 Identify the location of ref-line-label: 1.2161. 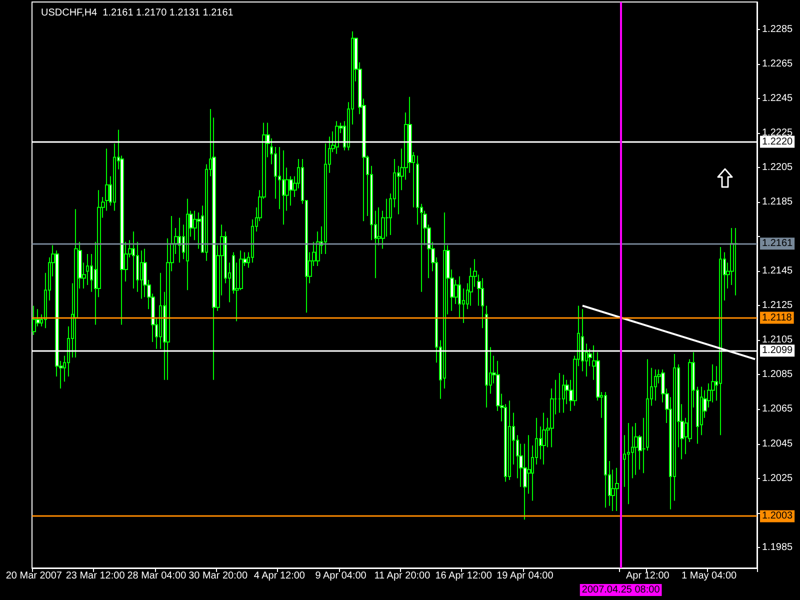
(778, 244).